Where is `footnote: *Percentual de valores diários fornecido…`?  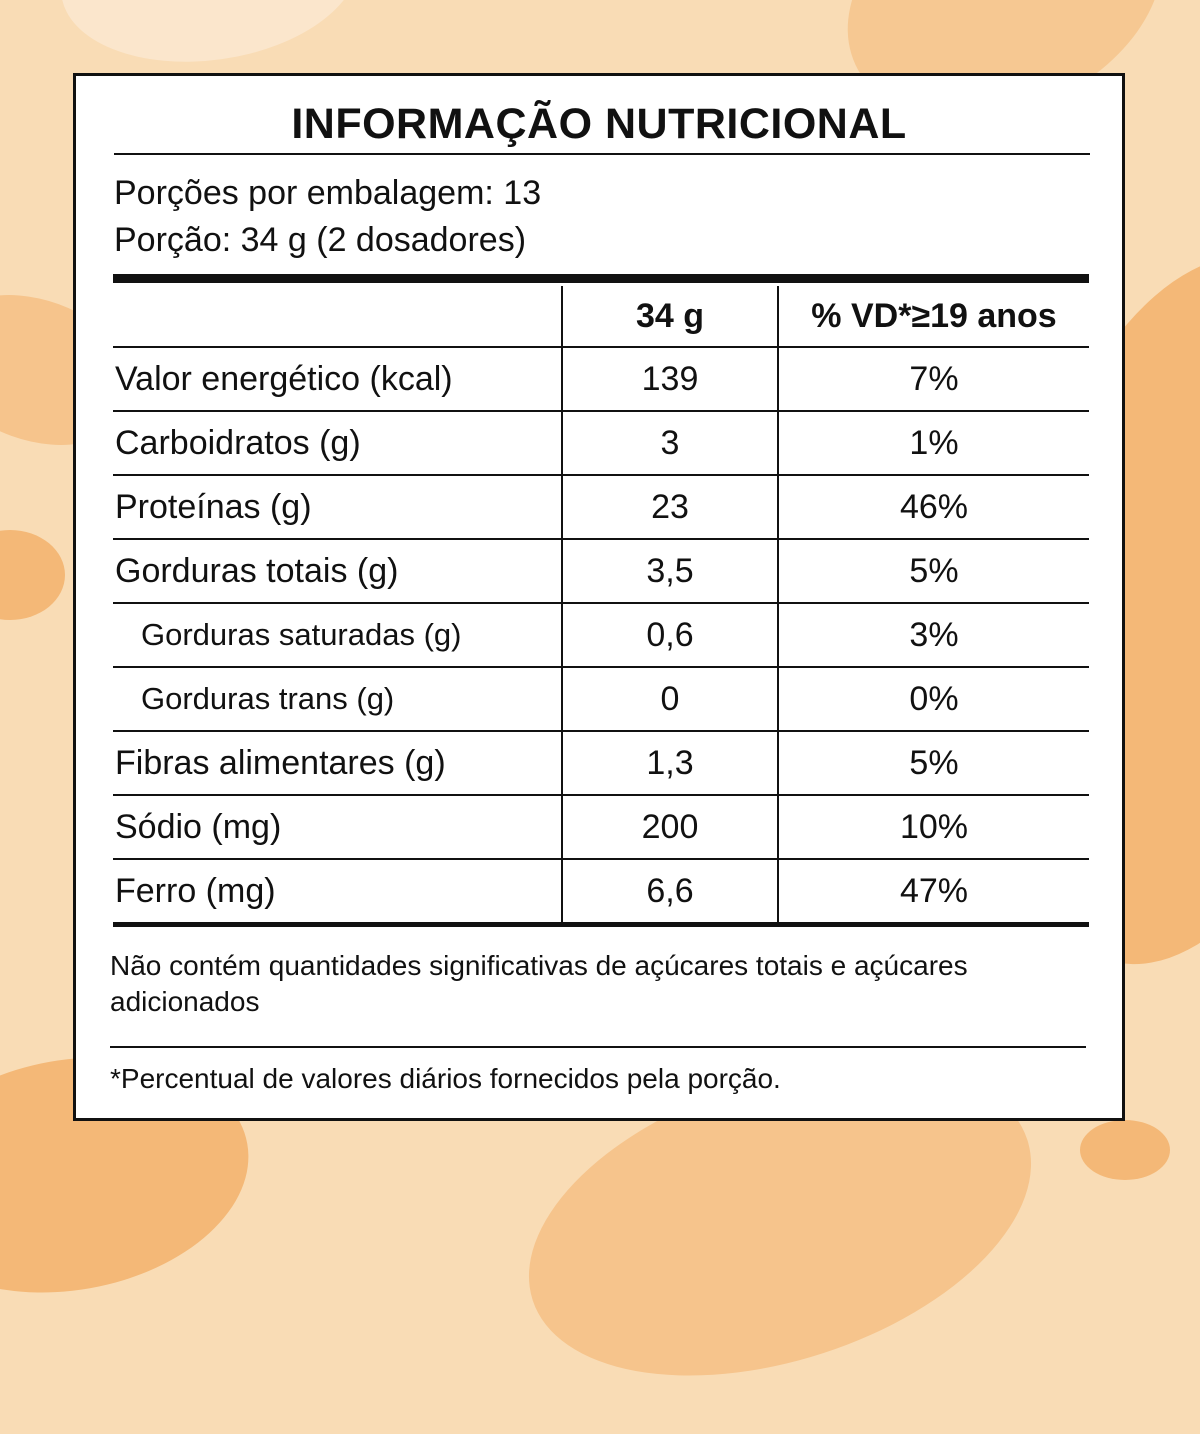
footnote: *Percentual de valores diários fornecido… is located at coordinates (445, 1078).